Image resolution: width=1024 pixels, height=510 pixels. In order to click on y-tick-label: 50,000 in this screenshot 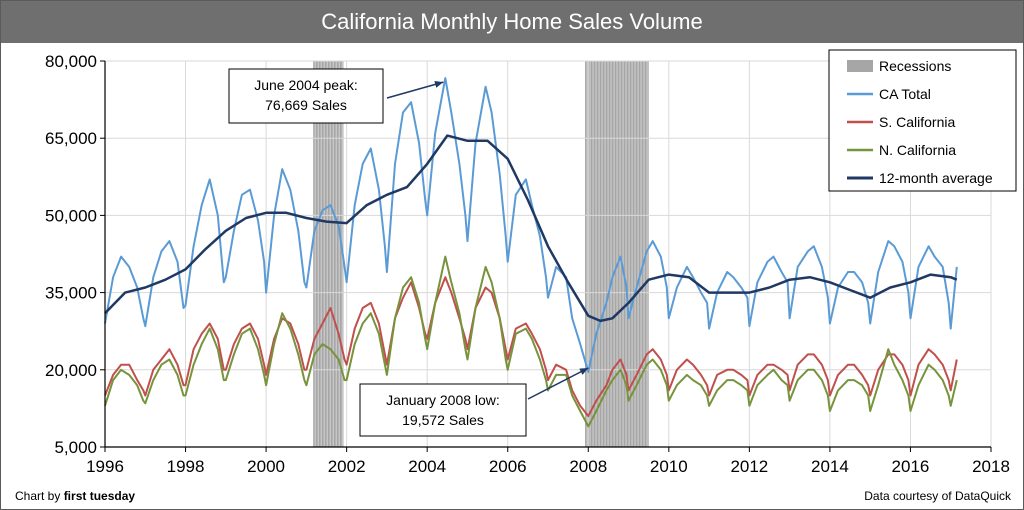, I will do `click(71, 215)`.